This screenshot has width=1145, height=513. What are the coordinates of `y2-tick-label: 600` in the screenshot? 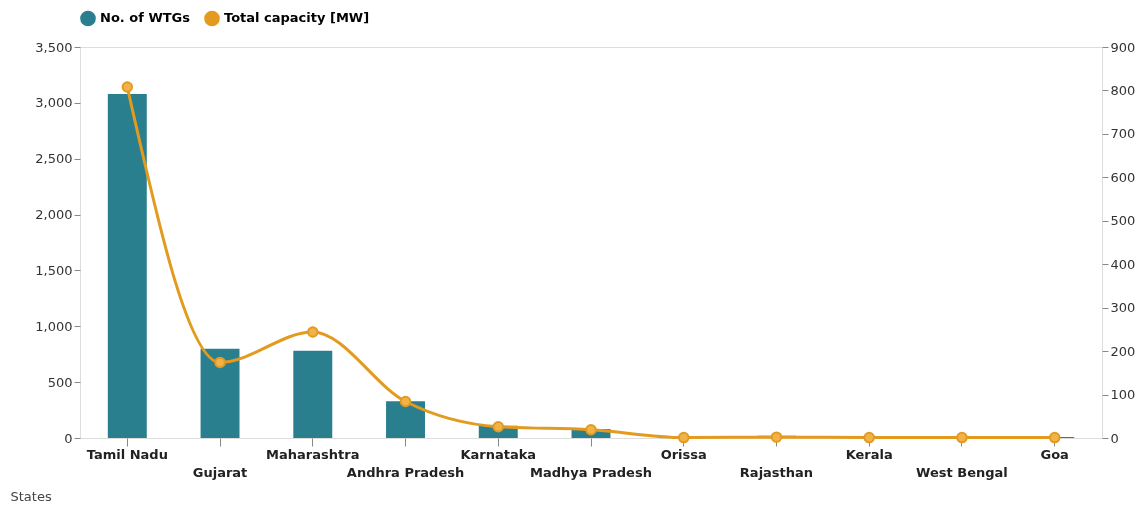 It's located at (1123, 177).